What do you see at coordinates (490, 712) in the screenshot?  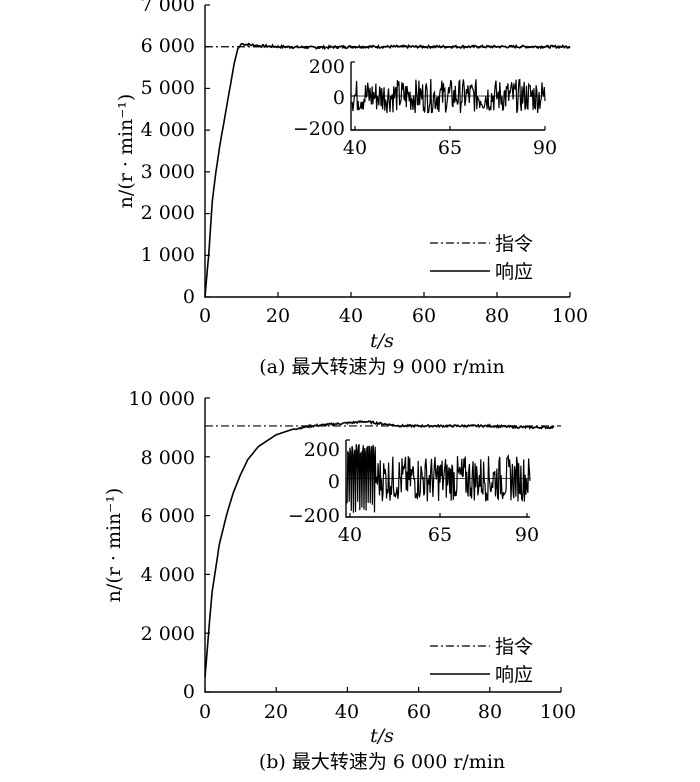 I see `chart-b-xtick: 80` at bounding box center [490, 712].